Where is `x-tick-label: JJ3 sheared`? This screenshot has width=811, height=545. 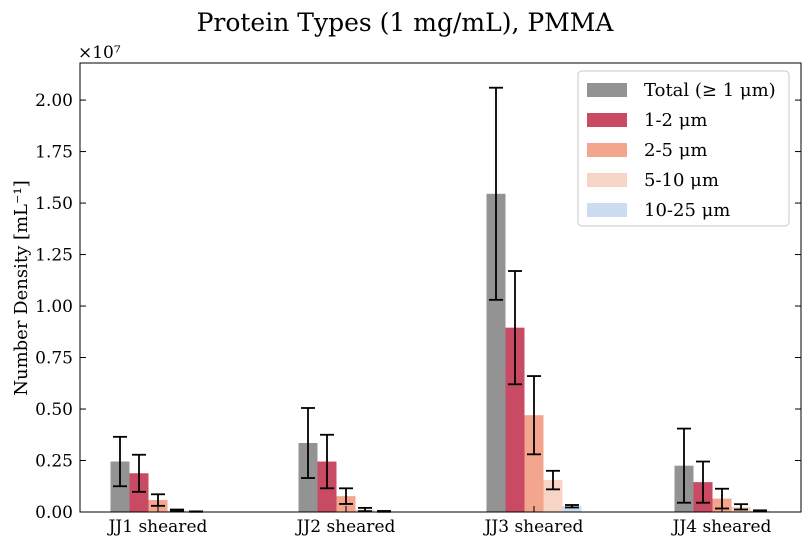
x-tick-label: JJ3 sheared is located at coordinates (533, 527).